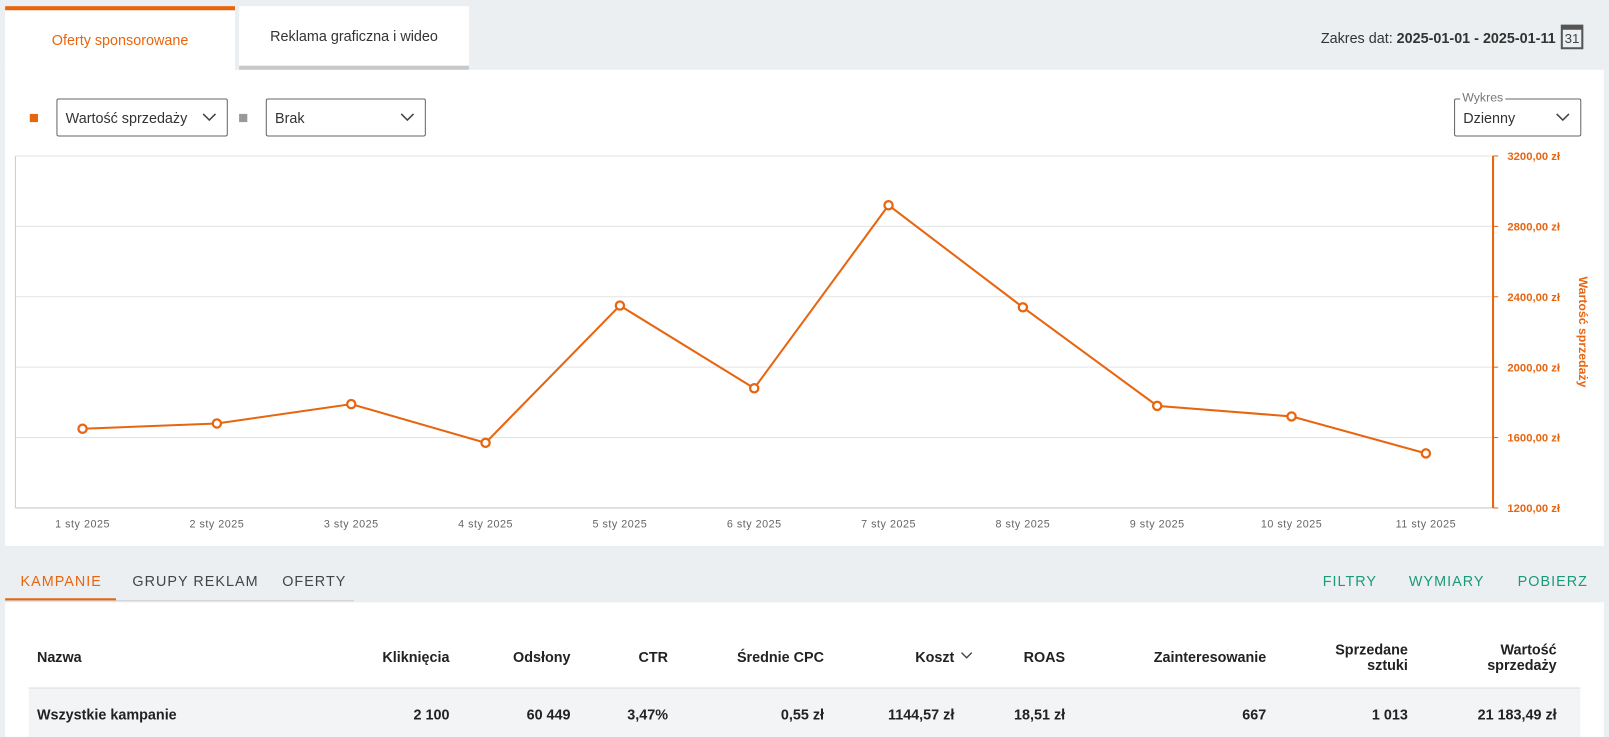  Describe the element at coordinates (195, 581) in the screenshot. I see `table-tab: GRUPY REKLAM` at that location.